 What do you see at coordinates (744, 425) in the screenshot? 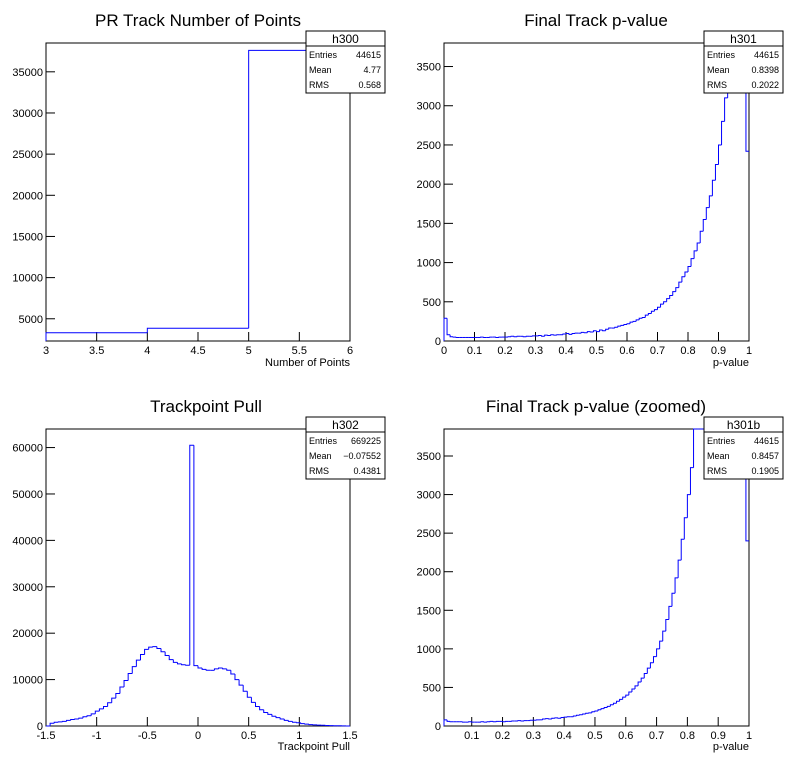
I see `stats-hist-name: h301b` at bounding box center [744, 425].